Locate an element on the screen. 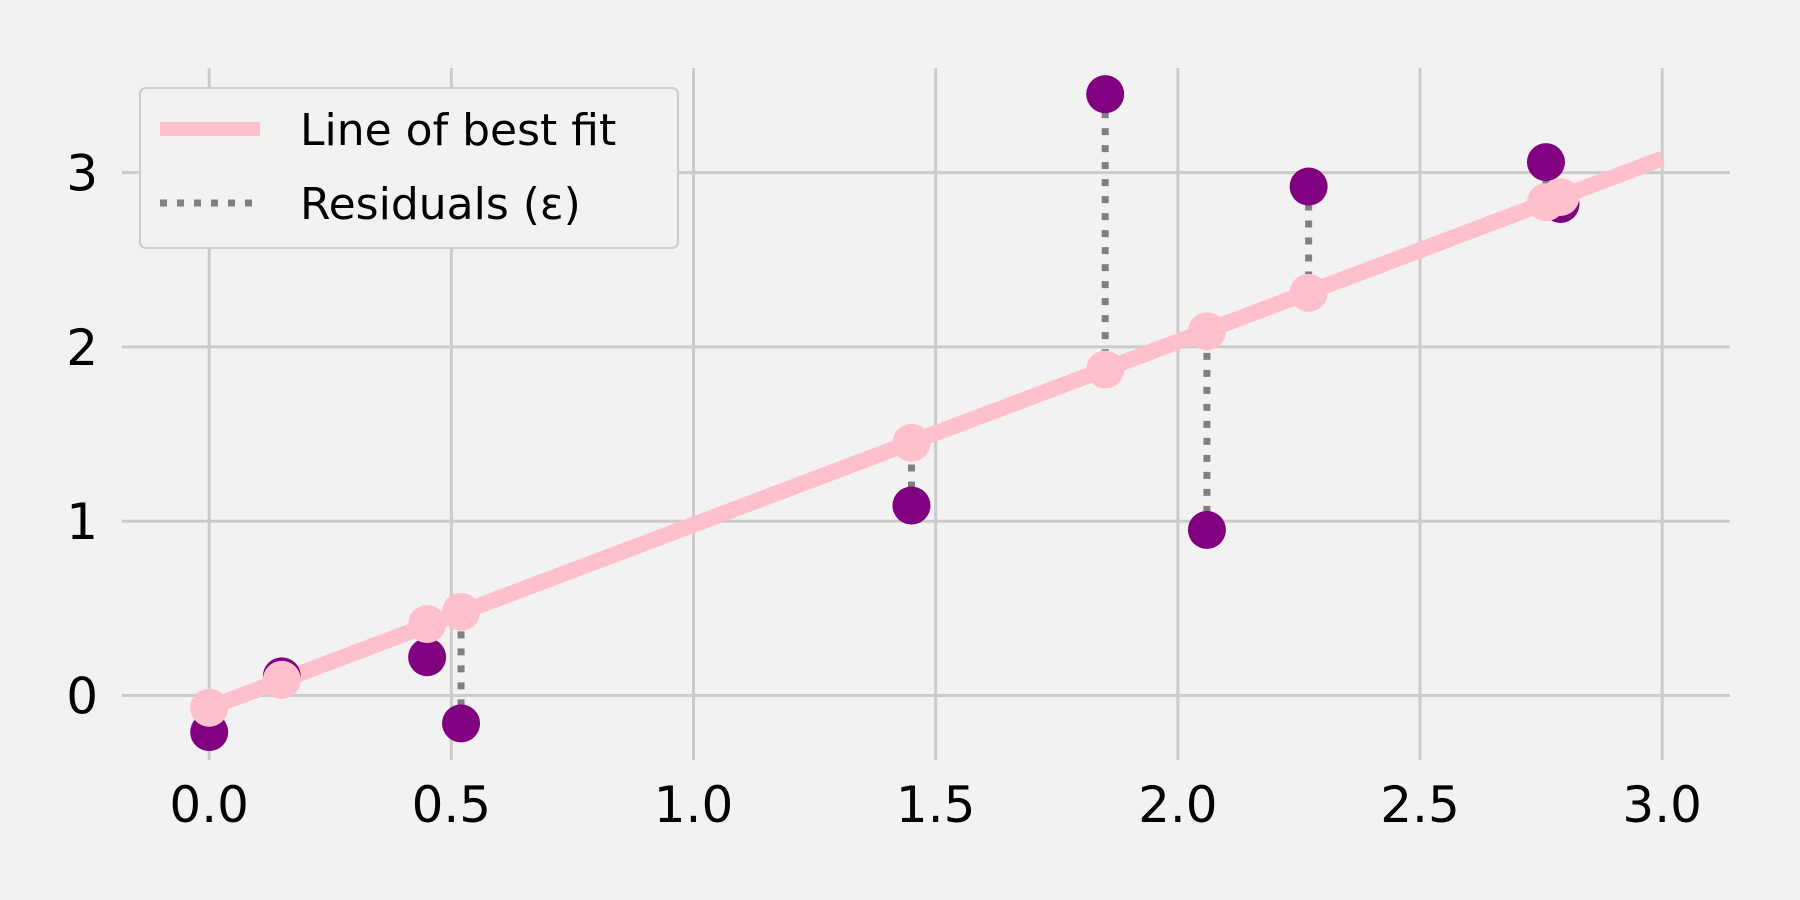 This screenshot has width=1800, height=900. x-tick-label: 2.5 is located at coordinates (1420, 805).